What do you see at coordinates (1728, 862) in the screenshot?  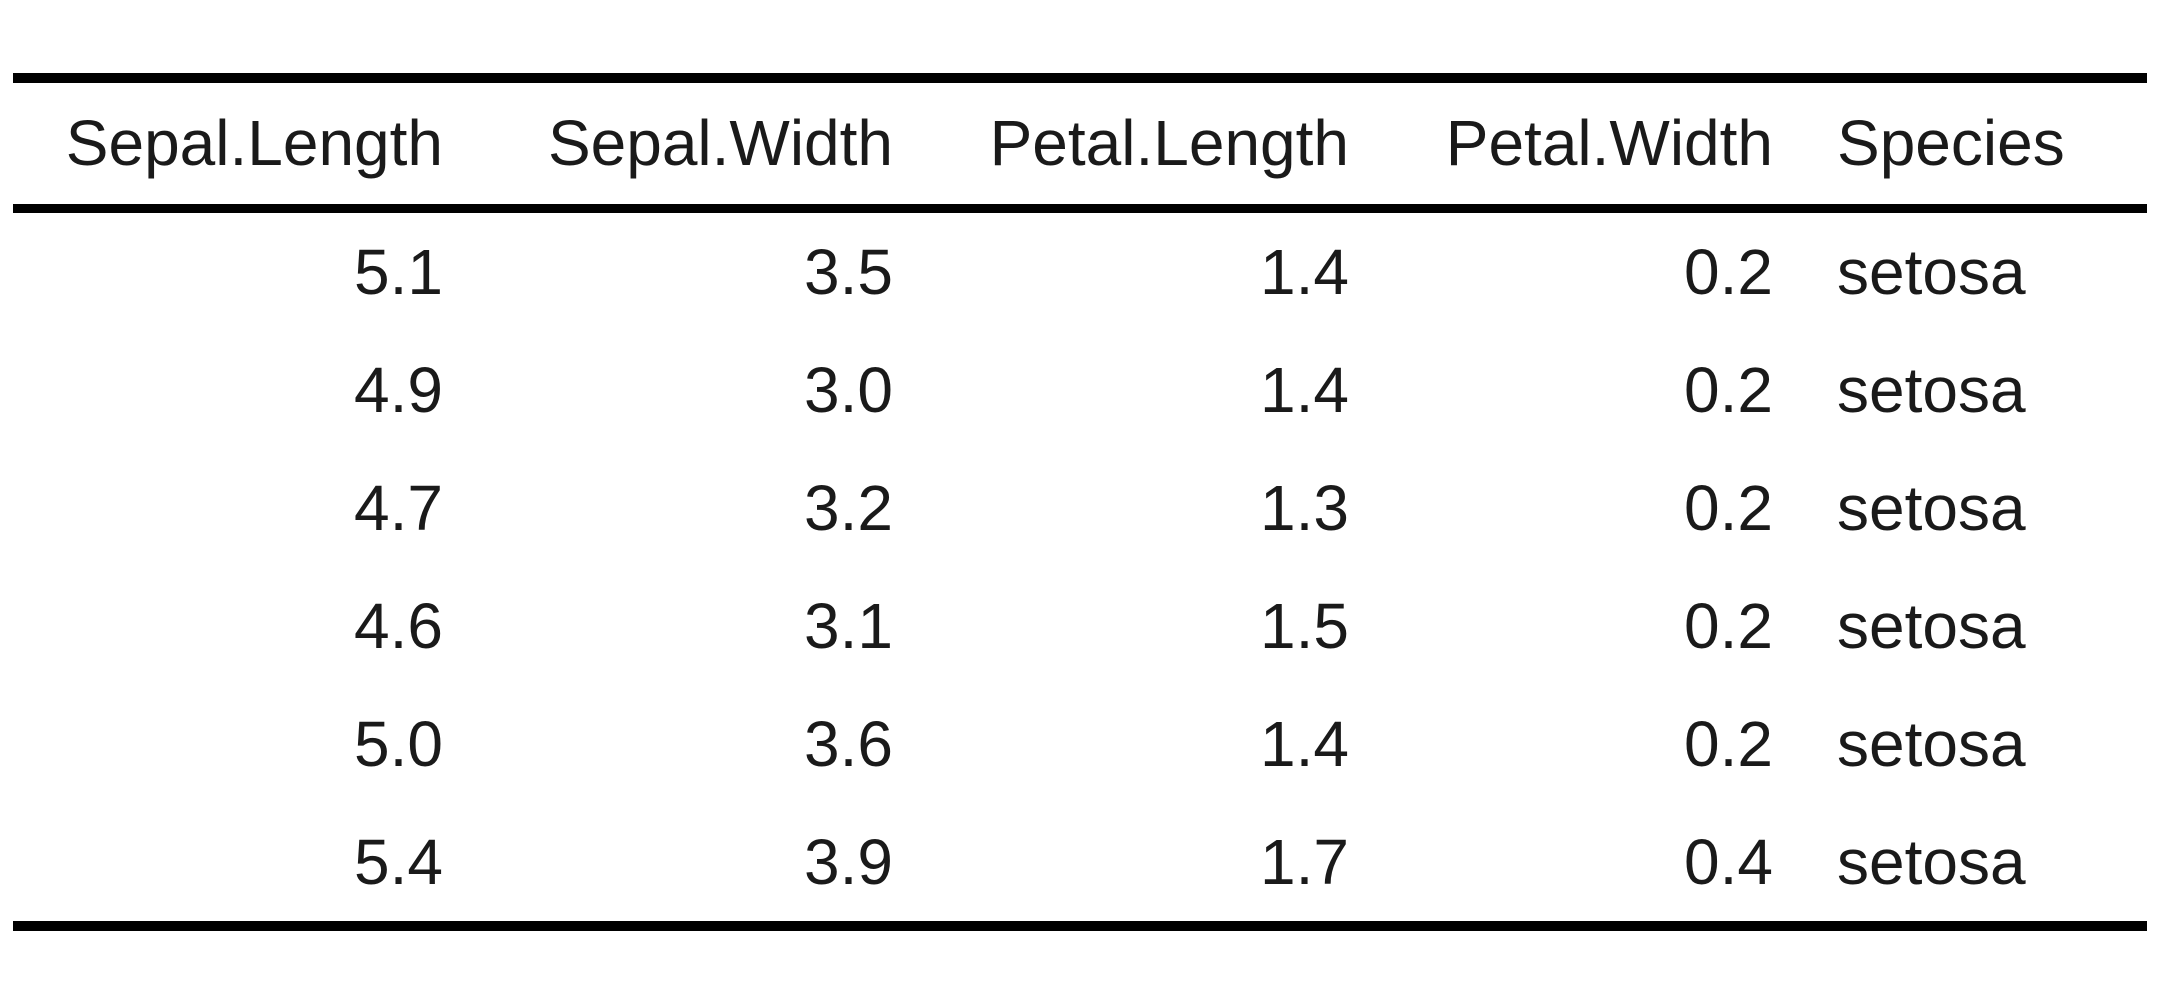 I see `cell-petal-width: 0.4` at bounding box center [1728, 862].